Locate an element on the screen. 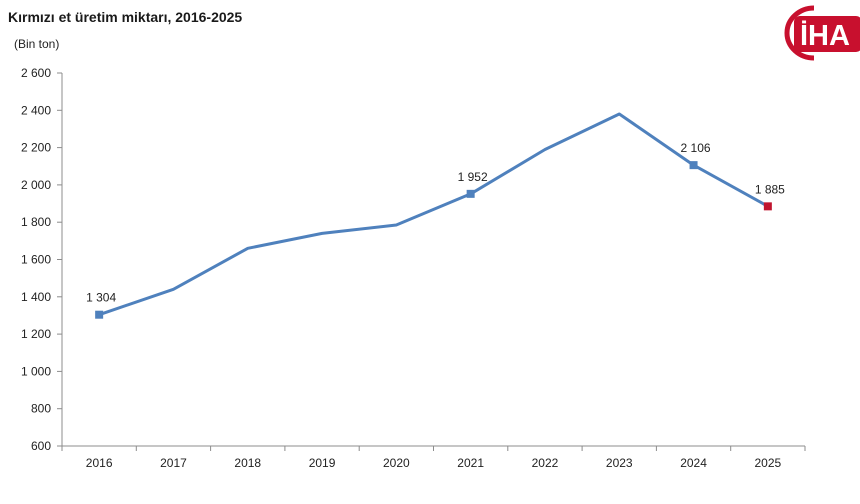 Image resolution: width=860 pixels, height=504 pixels. logo-ring is located at coordinates (799, 33).